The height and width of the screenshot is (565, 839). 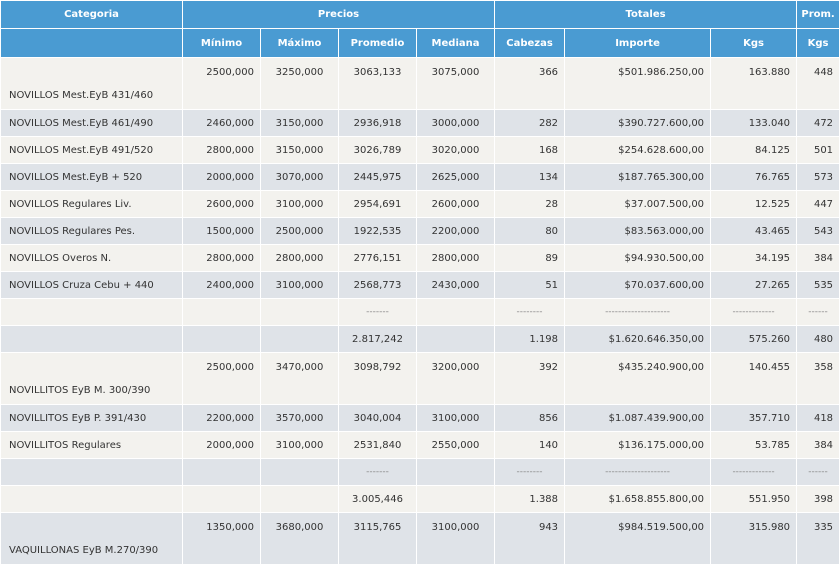 I want to click on promedio-cell: 3115,765, so click(x=378, y=539).